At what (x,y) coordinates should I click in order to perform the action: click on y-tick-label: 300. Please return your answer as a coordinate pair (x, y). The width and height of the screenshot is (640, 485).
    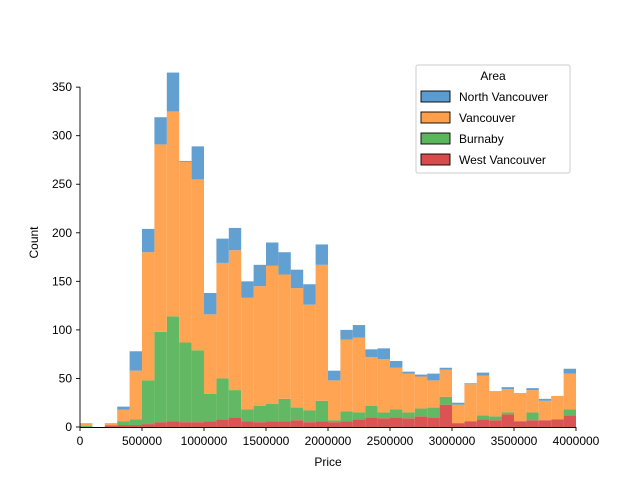
    Looking at the image, I should click on (62, 136).